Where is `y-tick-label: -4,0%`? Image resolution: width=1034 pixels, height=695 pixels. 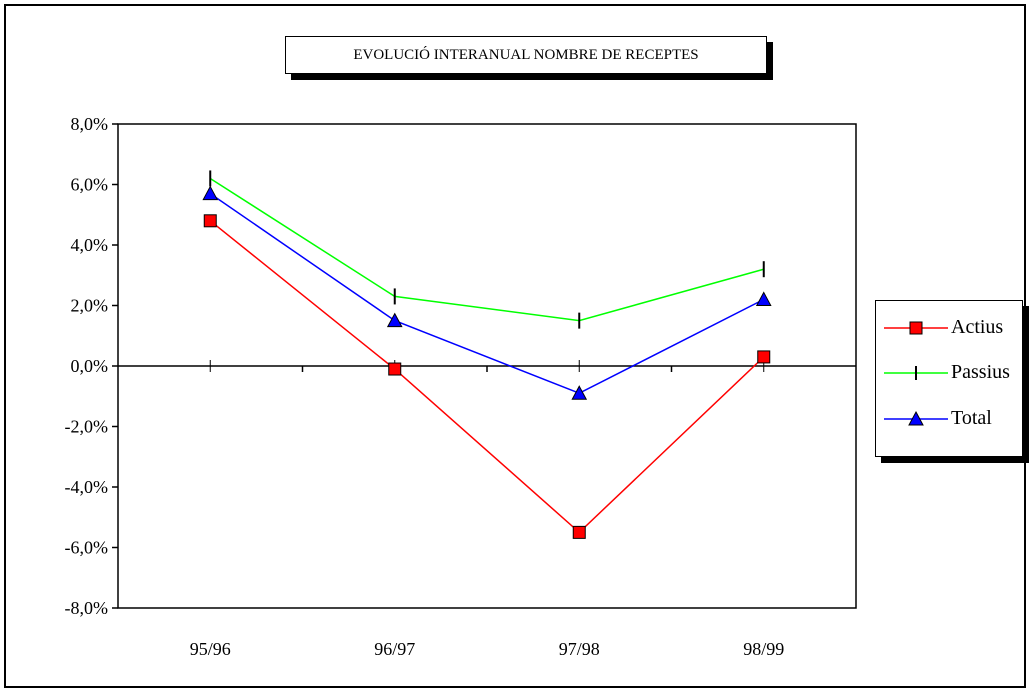
y-tick-label: -4,0% is located at coordinates (87, 487).